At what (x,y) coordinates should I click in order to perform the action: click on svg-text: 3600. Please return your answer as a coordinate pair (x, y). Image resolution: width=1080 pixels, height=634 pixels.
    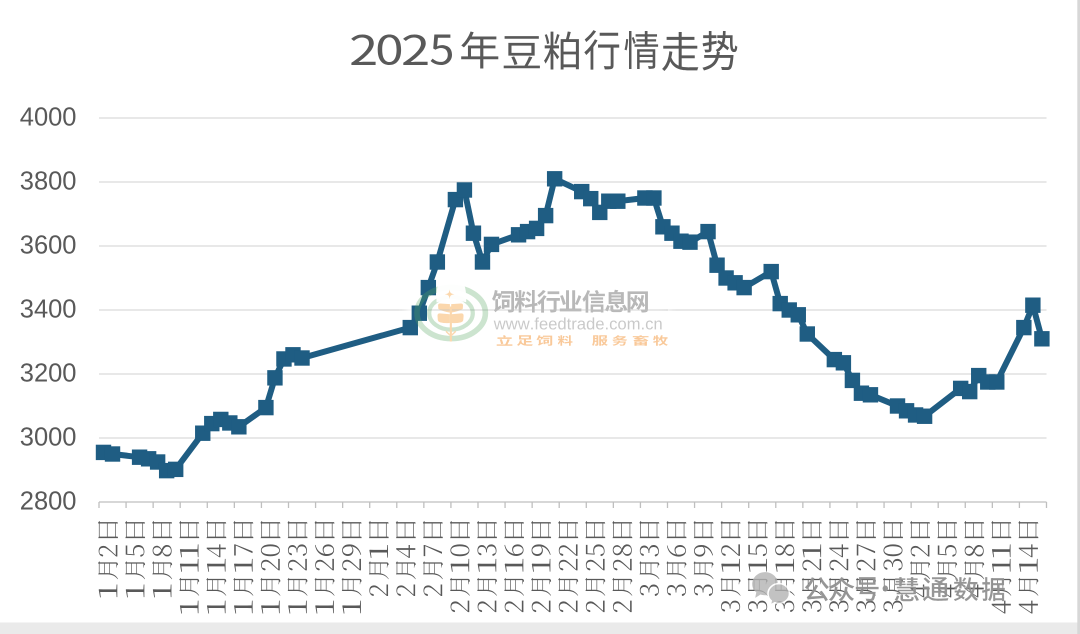
    Looking at the image, I should click on (48, 246).